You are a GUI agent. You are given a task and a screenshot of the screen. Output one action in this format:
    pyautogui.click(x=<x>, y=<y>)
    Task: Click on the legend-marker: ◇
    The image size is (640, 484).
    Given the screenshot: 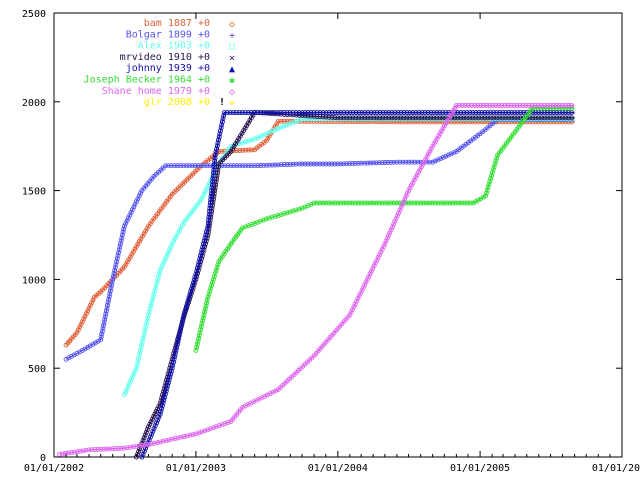 What is the action you would take?
    pyautogui.click(x=232, y=24)
    